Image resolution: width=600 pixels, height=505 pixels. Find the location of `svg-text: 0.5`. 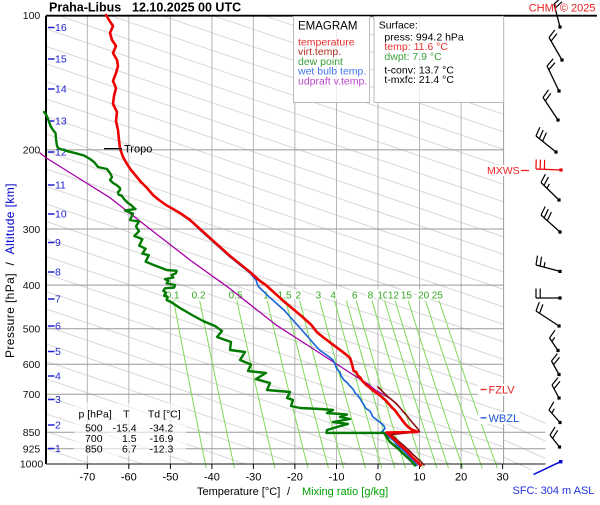

svg-text: 0.5 is located at coordinates (236, 295).